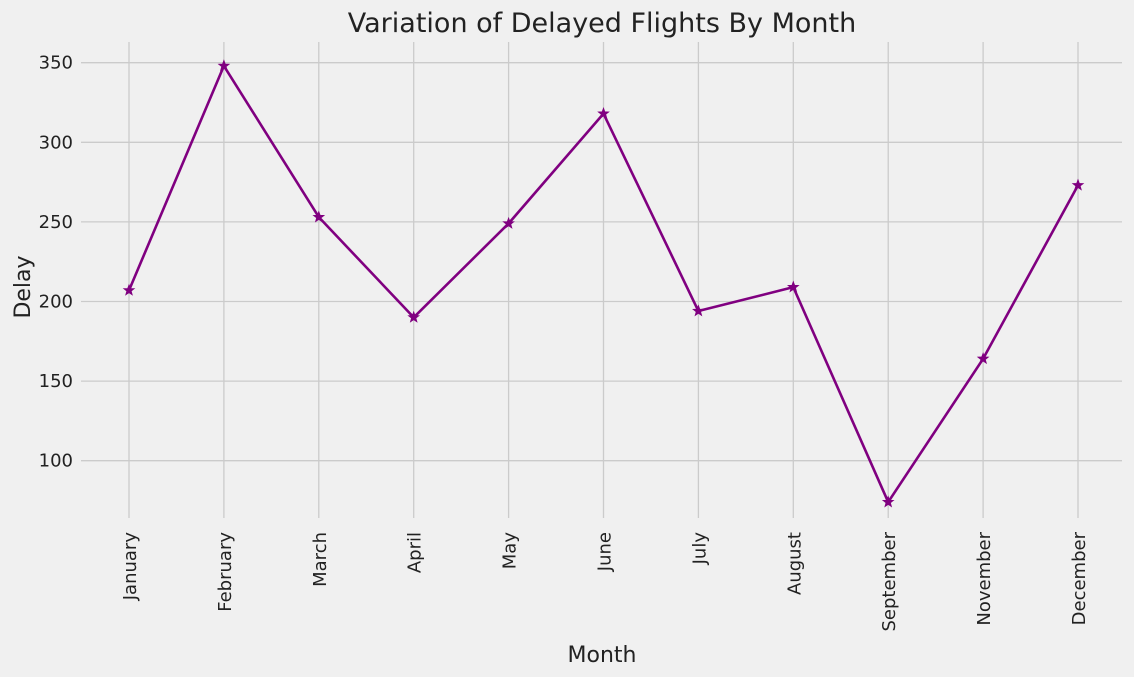 This screenshot has height=677, width=1134. I want to click on y-tick-label: 300, so click(56, 142).